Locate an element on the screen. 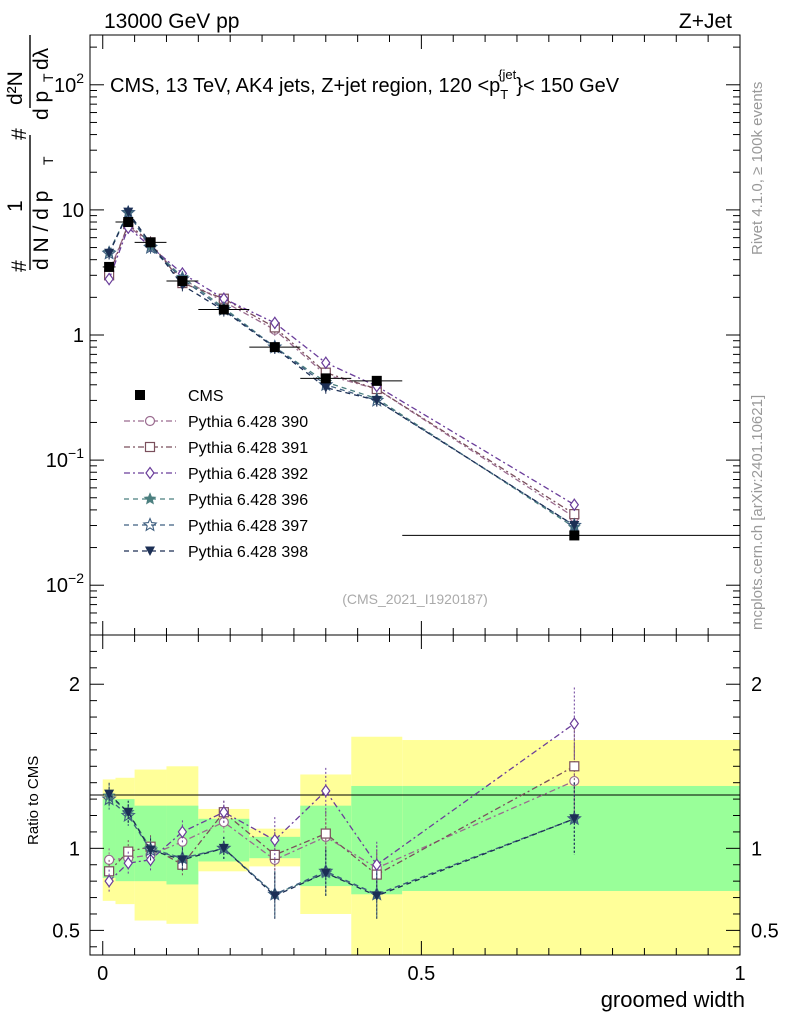 The width and height of the screenshot is (786, 1024). header-process: Z+Jet is located at coordinates (705, 21).